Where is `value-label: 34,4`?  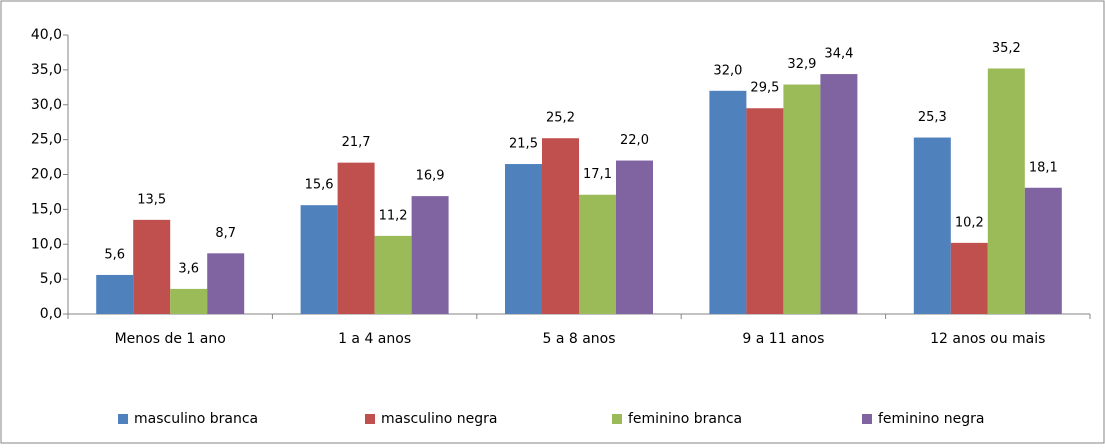 value-label: 34,4 is located at coordinates (838, 54).